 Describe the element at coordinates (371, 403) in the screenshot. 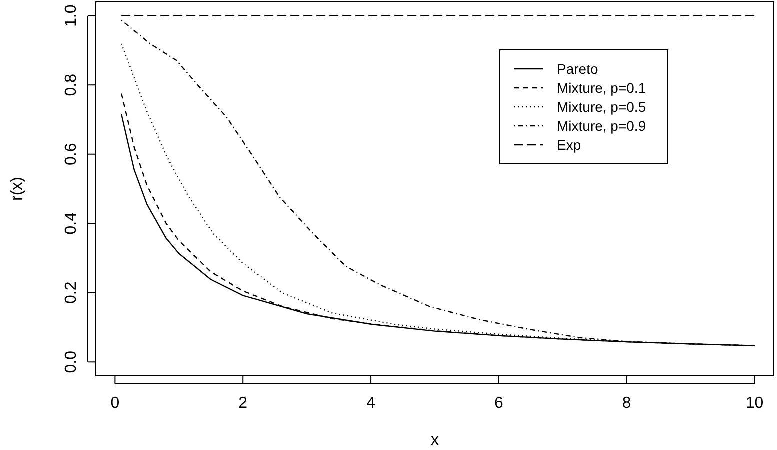

I see `x-tick-label: 4` at that location.